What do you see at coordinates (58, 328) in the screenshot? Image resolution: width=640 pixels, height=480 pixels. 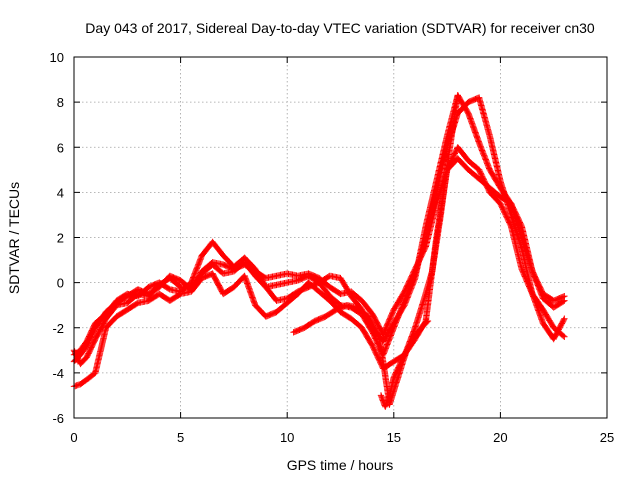 I see `y-tick-label: -2` at bounding box center [58, 328].